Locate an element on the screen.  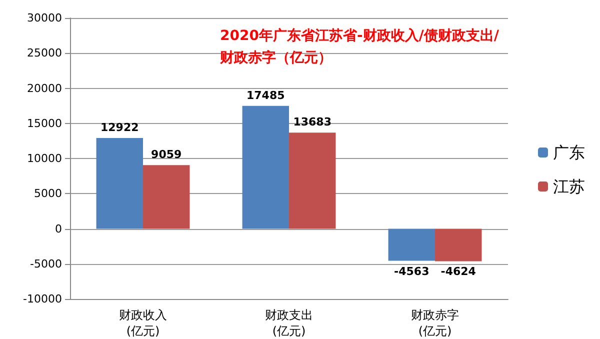
data-label: 17485 is located at coordinates (265, 95).